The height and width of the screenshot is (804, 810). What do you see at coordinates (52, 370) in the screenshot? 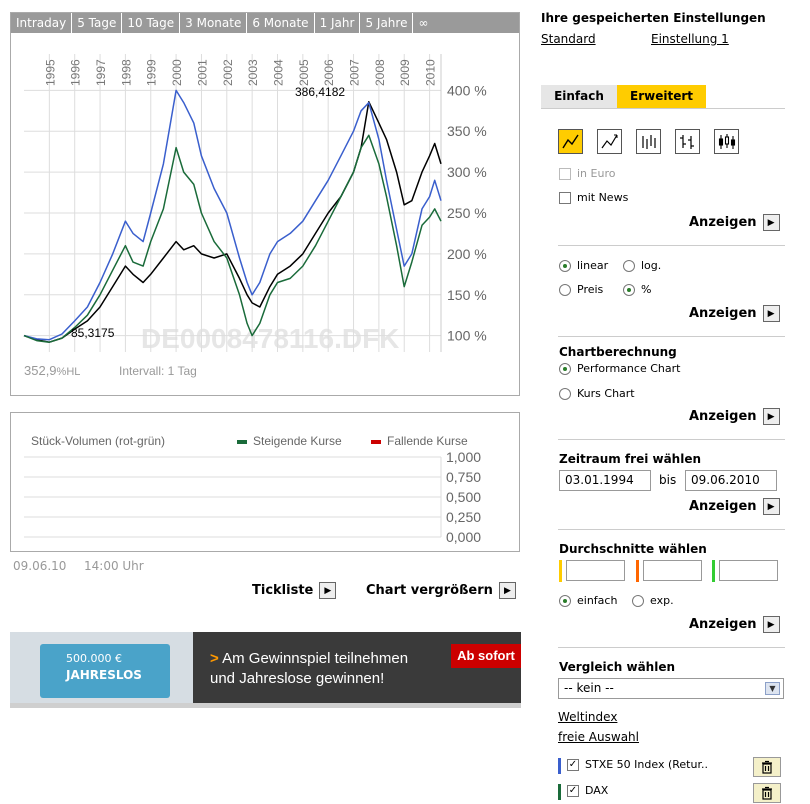
I see `hl-value: 352,9%HL` at bounding box center [52, 370].